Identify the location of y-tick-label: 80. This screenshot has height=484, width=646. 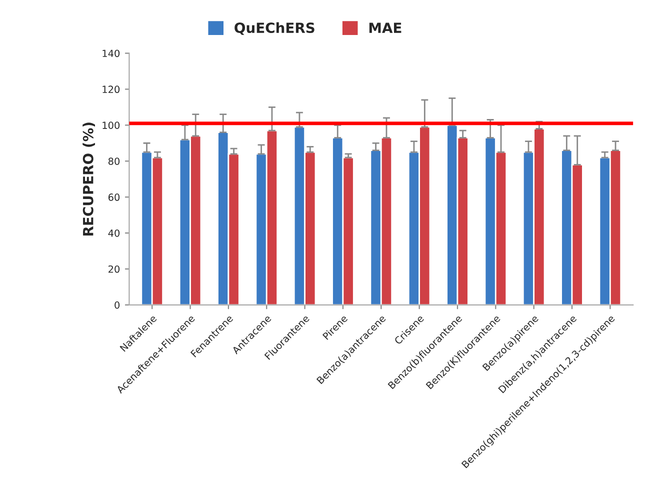
(114, 161).